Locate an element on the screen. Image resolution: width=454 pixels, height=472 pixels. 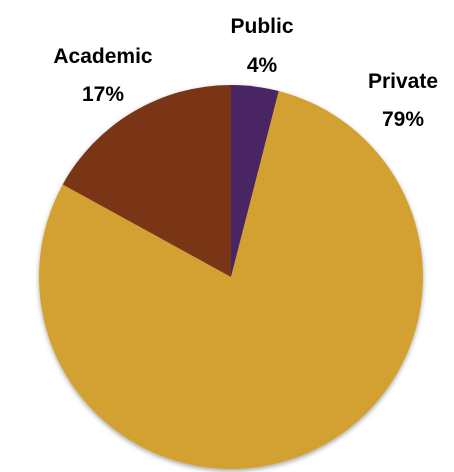
pie-slice-public is located at coordinates (255, 181).